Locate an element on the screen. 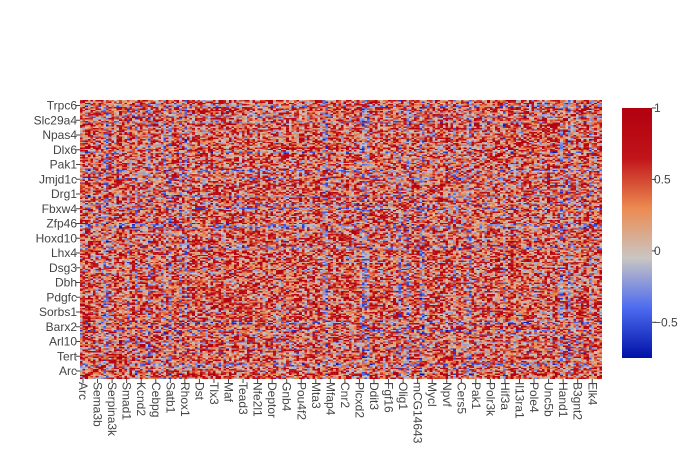 This screenshot has height=455, width=700. x-tick-label: Ddit3 is located at coordinates (374, 396).